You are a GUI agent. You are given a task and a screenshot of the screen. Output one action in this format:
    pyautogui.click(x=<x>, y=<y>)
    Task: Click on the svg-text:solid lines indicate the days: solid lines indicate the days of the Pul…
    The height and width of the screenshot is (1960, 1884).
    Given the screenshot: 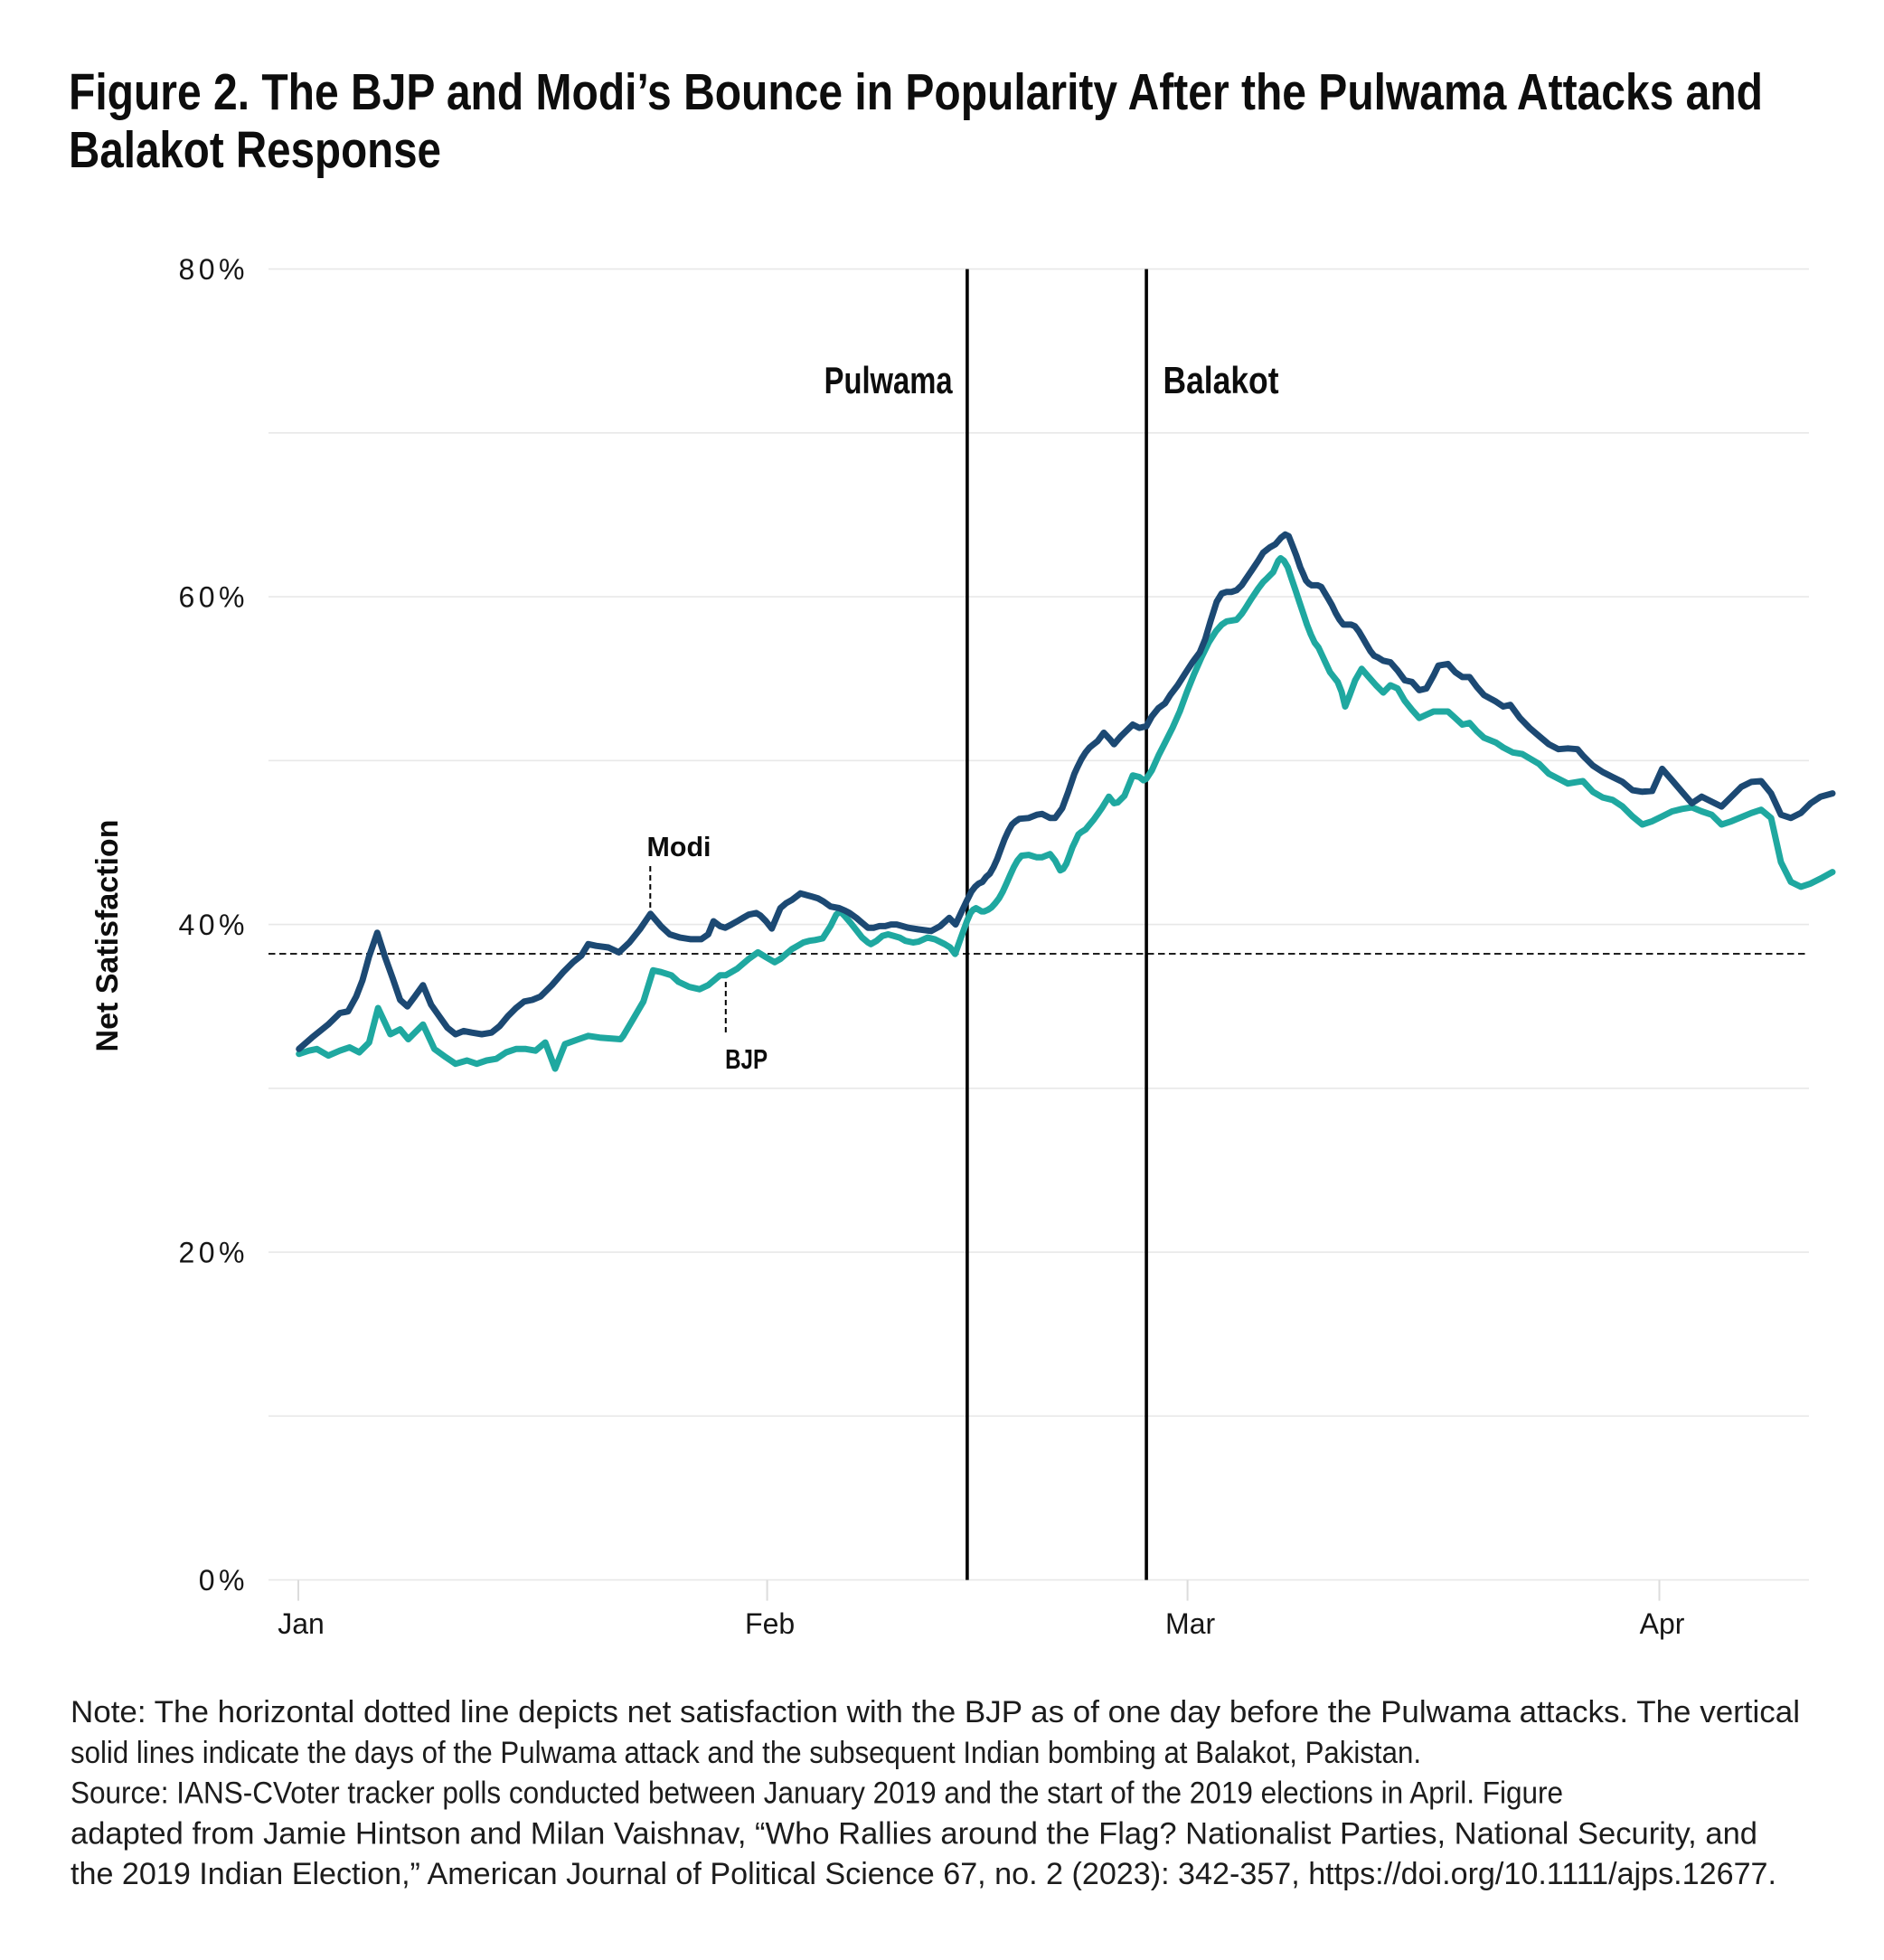 What is the action you would take?
    pyautogui.click(x=746, y=1753)
    